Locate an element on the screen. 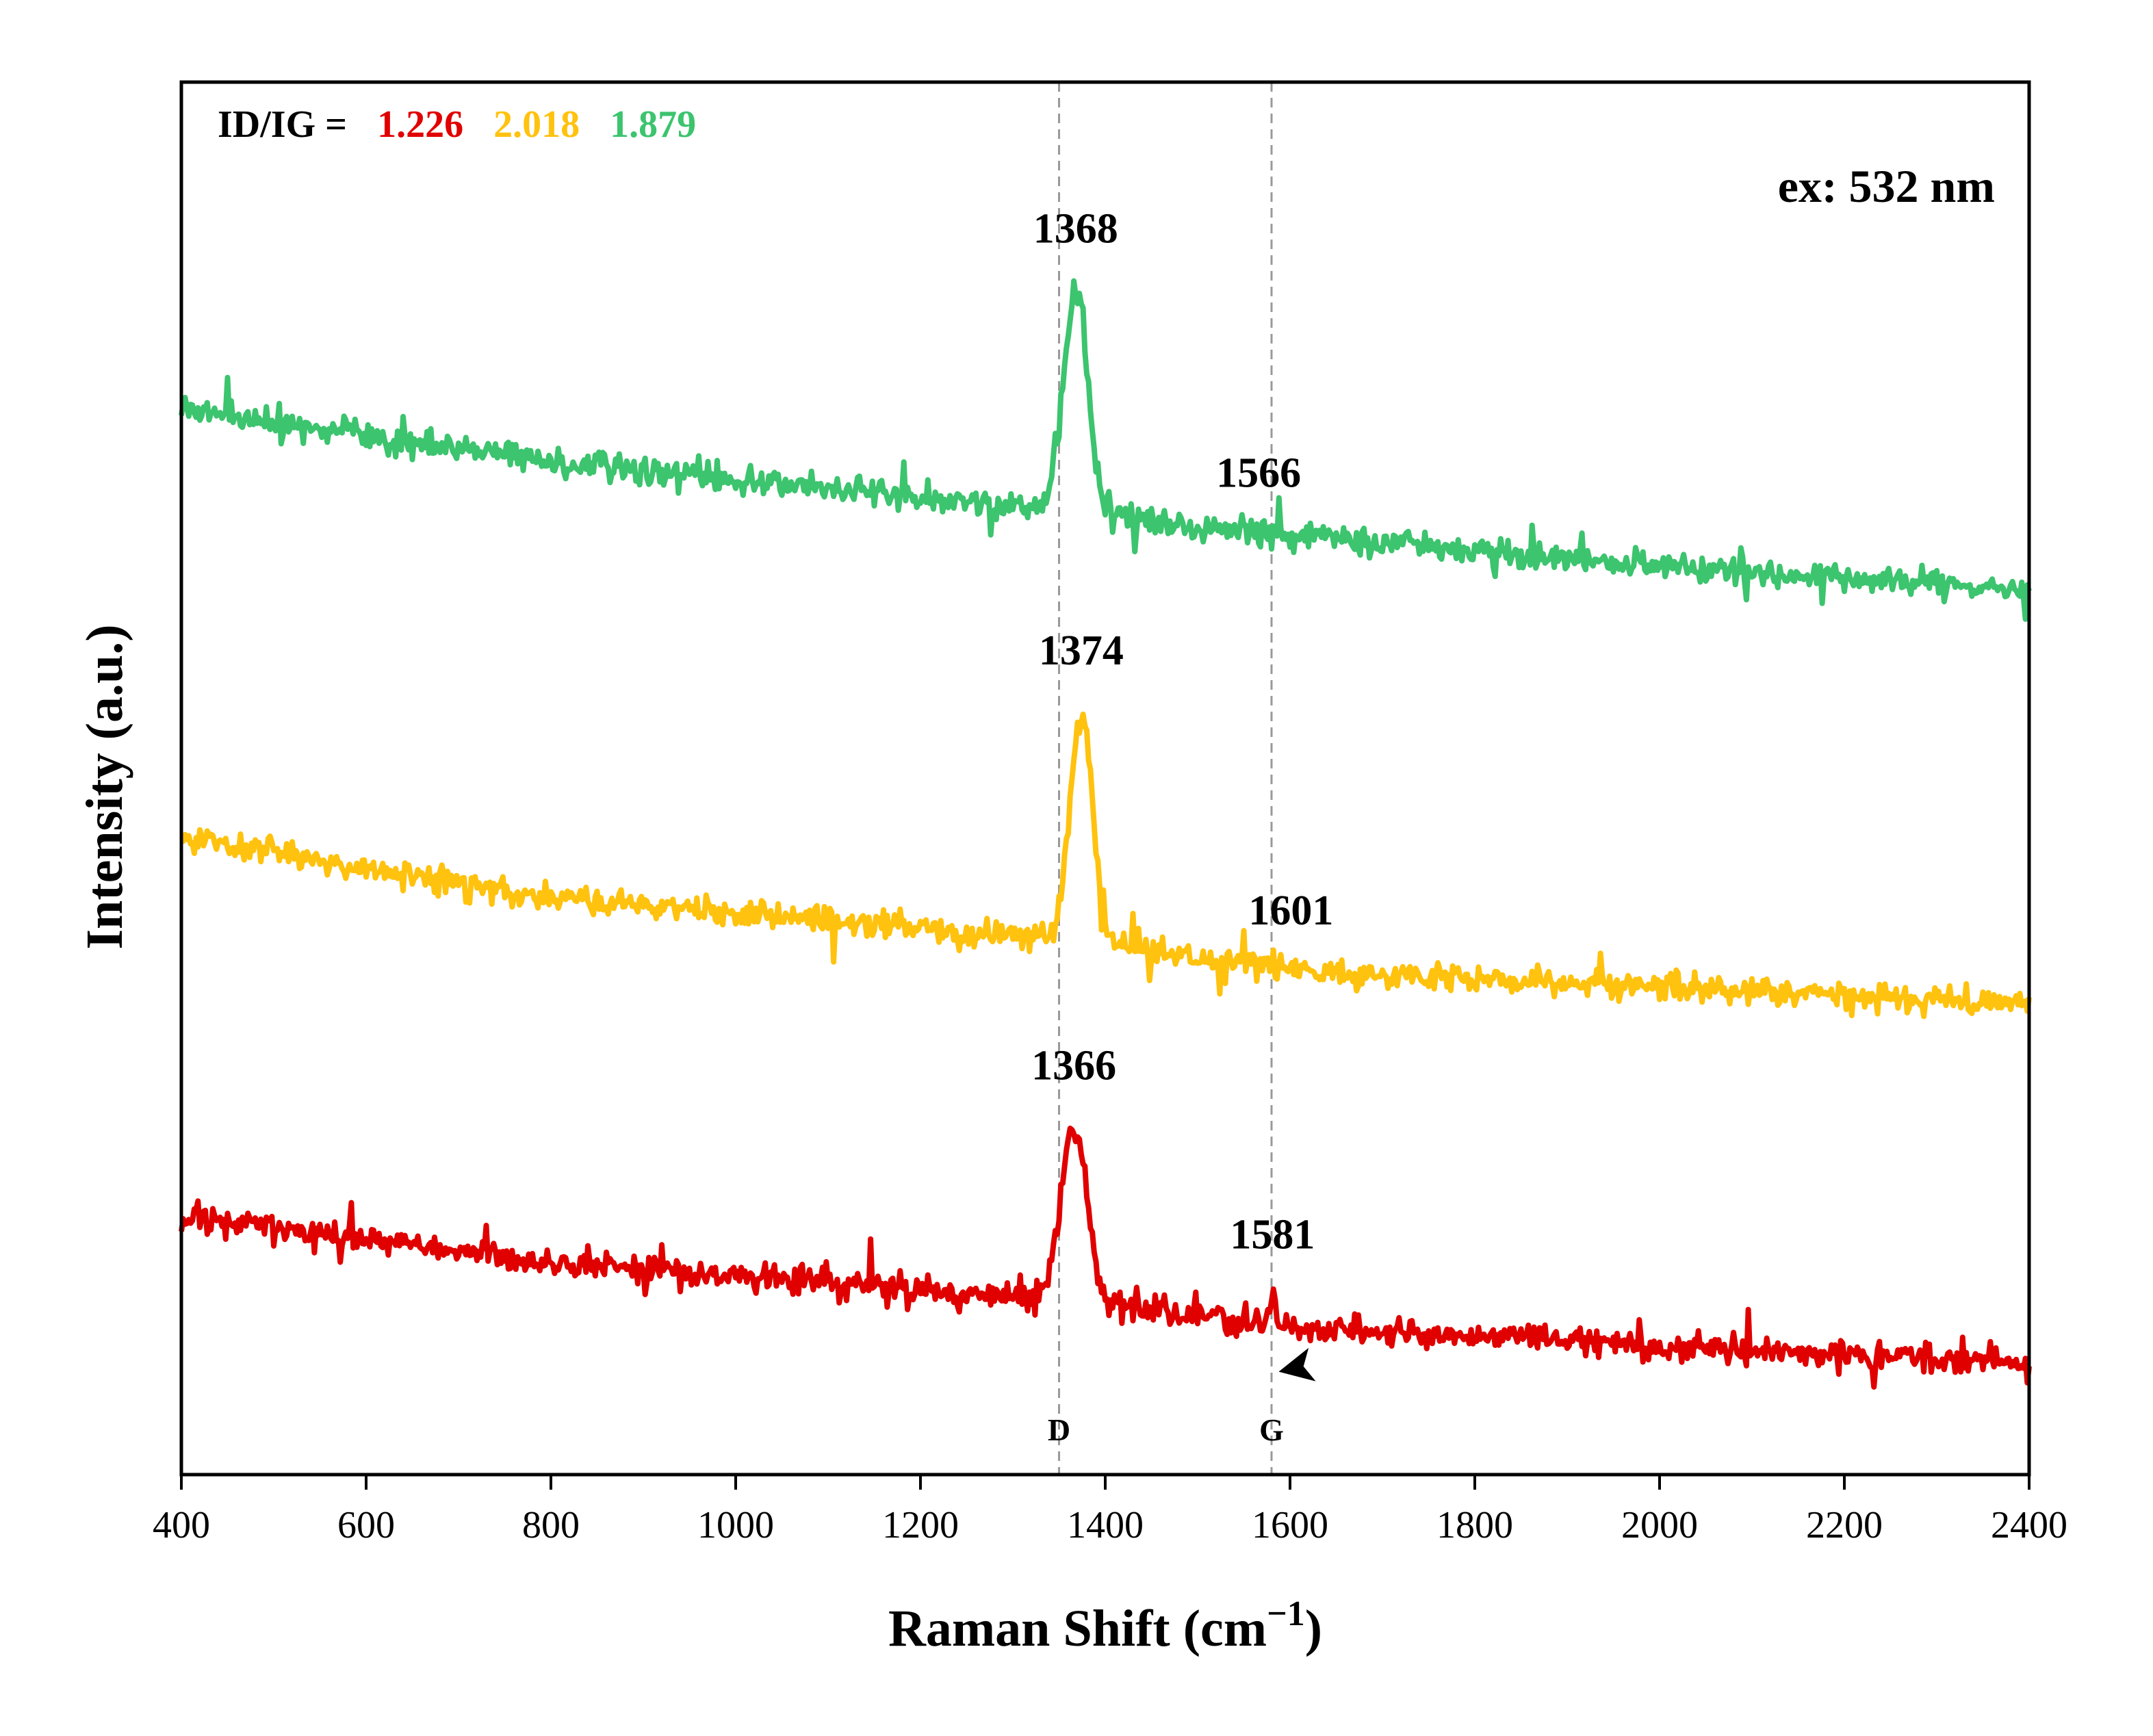 Image resolution: width=2153 pixels, height=1736 pixels. peak-labels: 1366 1581 1374 1368 1601 1566 is located at coordinates (1182, 732).